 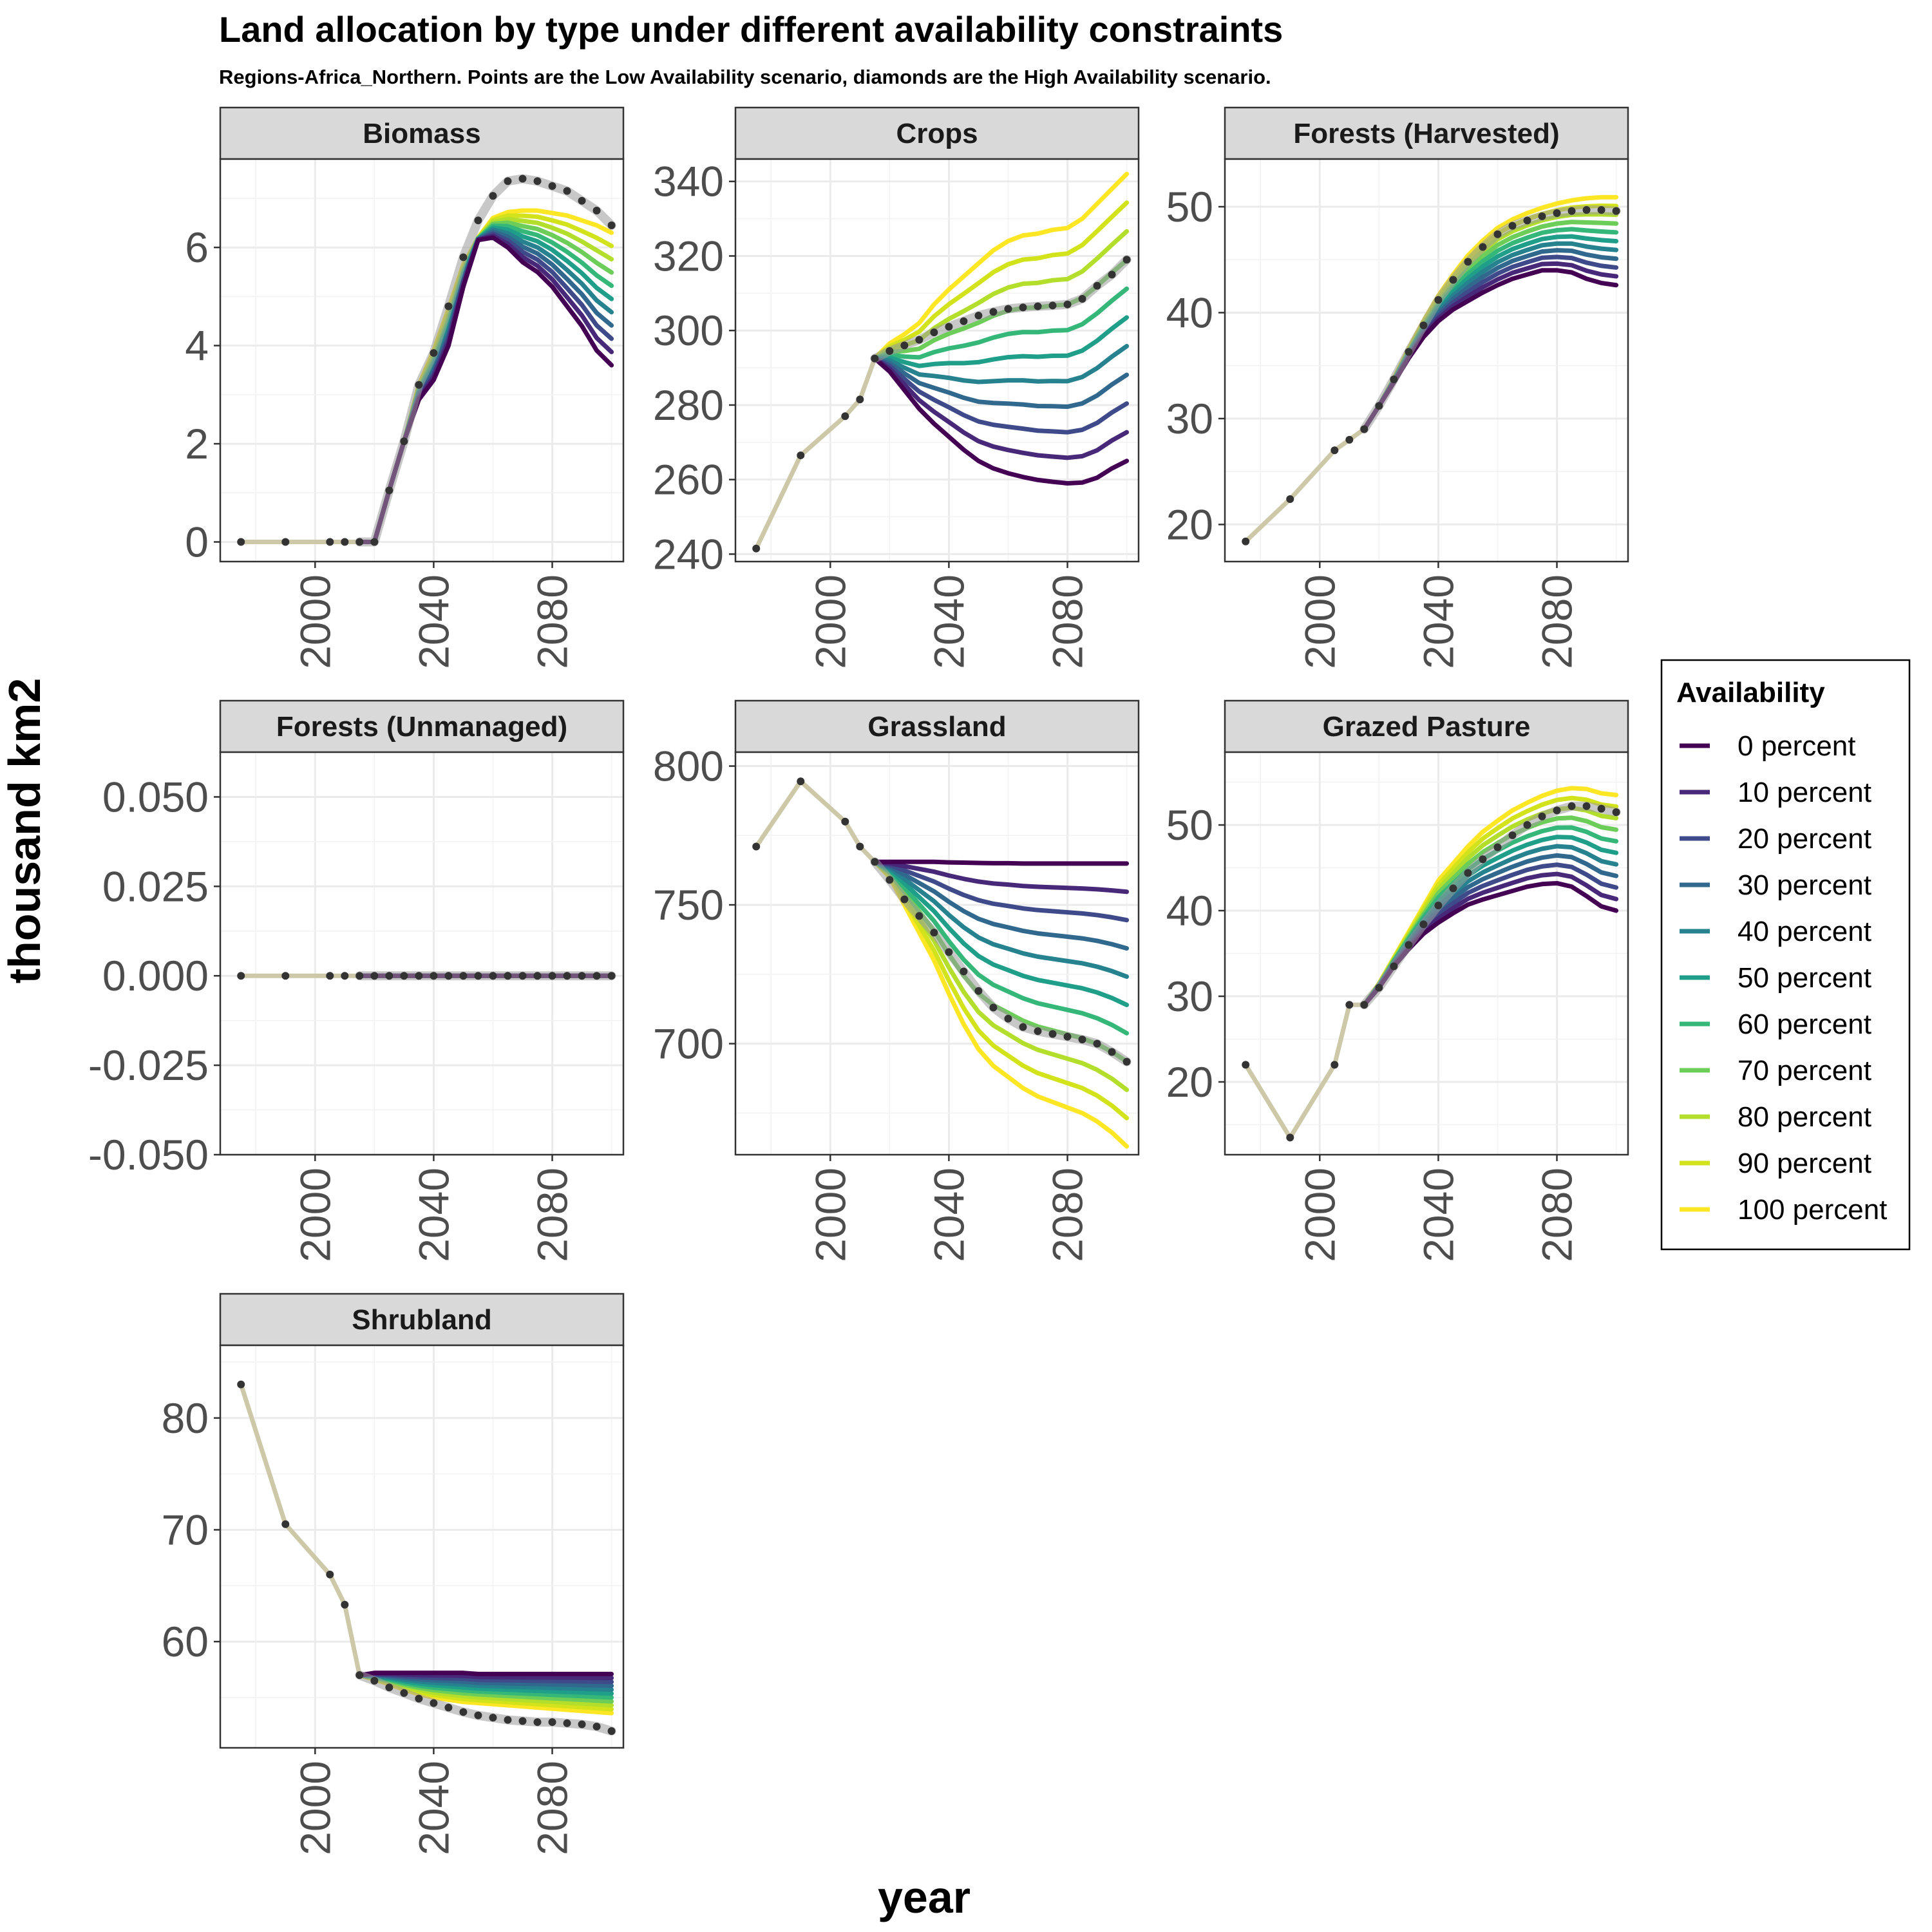 I want to click on legend-label: 60 percent, so click(x=1805, y=1025).